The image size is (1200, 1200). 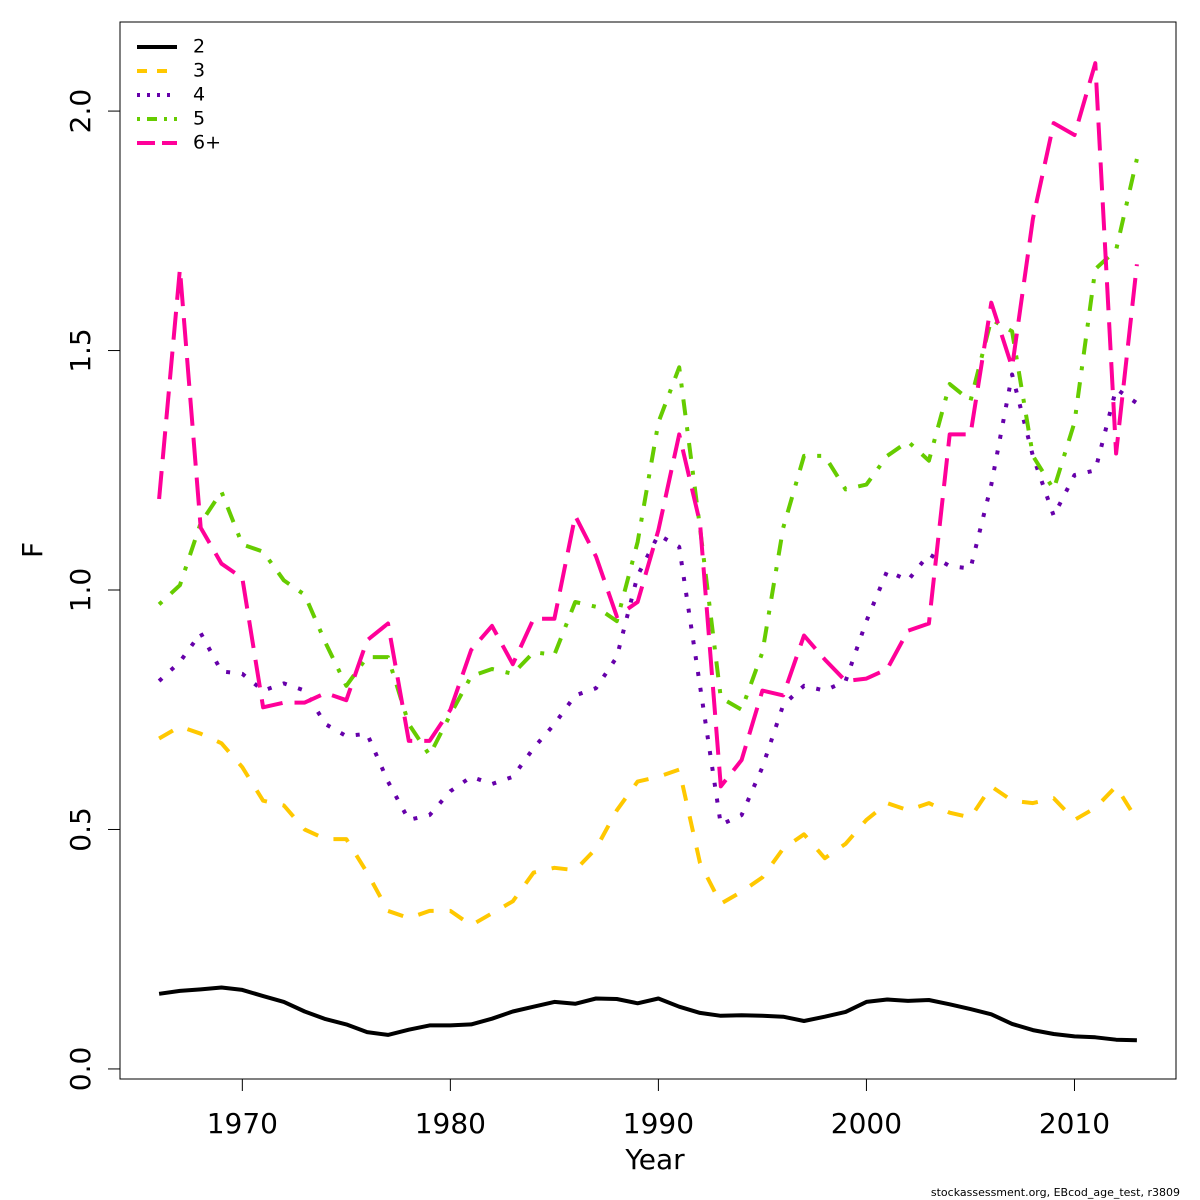 I want to click on x-tick-label: 1970, so click(x=242, y=1123).